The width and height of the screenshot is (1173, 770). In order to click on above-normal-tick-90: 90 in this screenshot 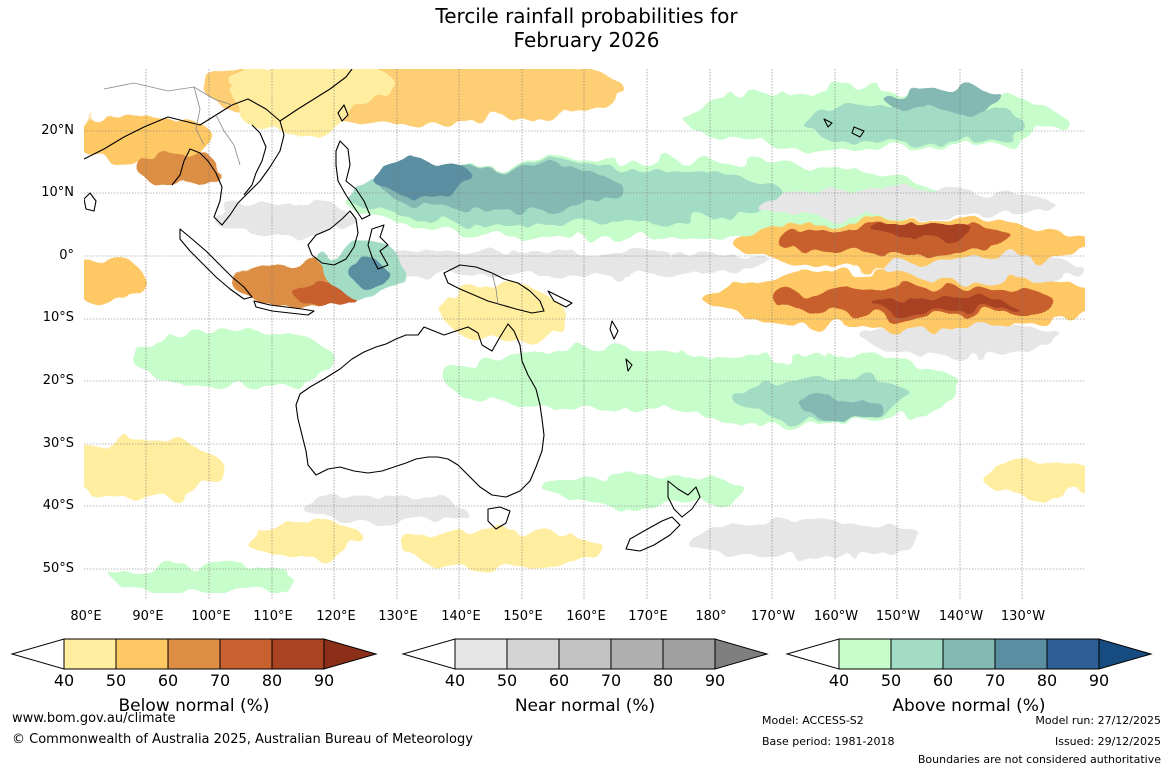, I will do `click(1099, 680)`.